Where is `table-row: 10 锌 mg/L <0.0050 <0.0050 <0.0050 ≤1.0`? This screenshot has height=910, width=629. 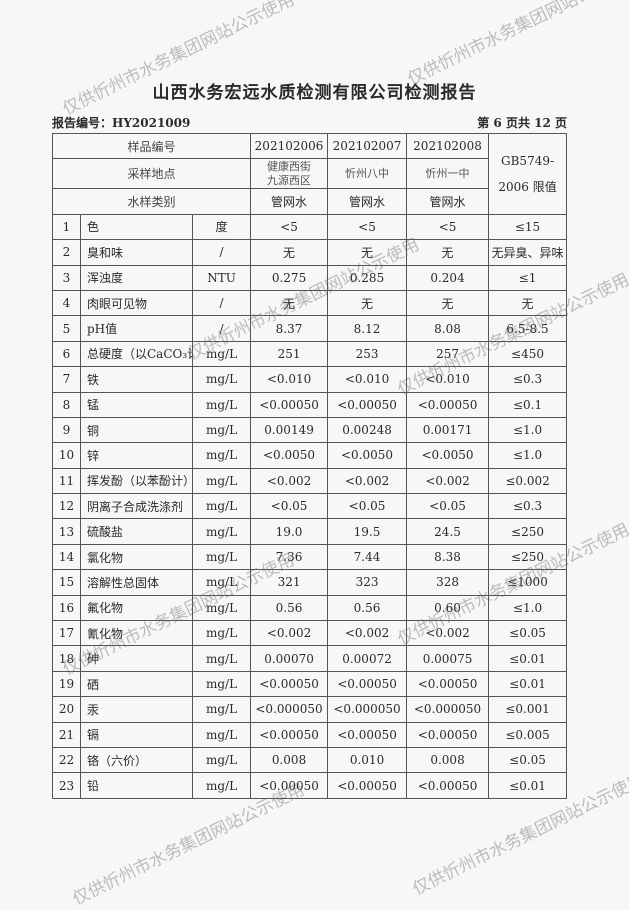
table-row: 10 锌 mg/L <0.0050 <0.0050 <0.0050 ≤1.0 is located at coordinates (310, 455).